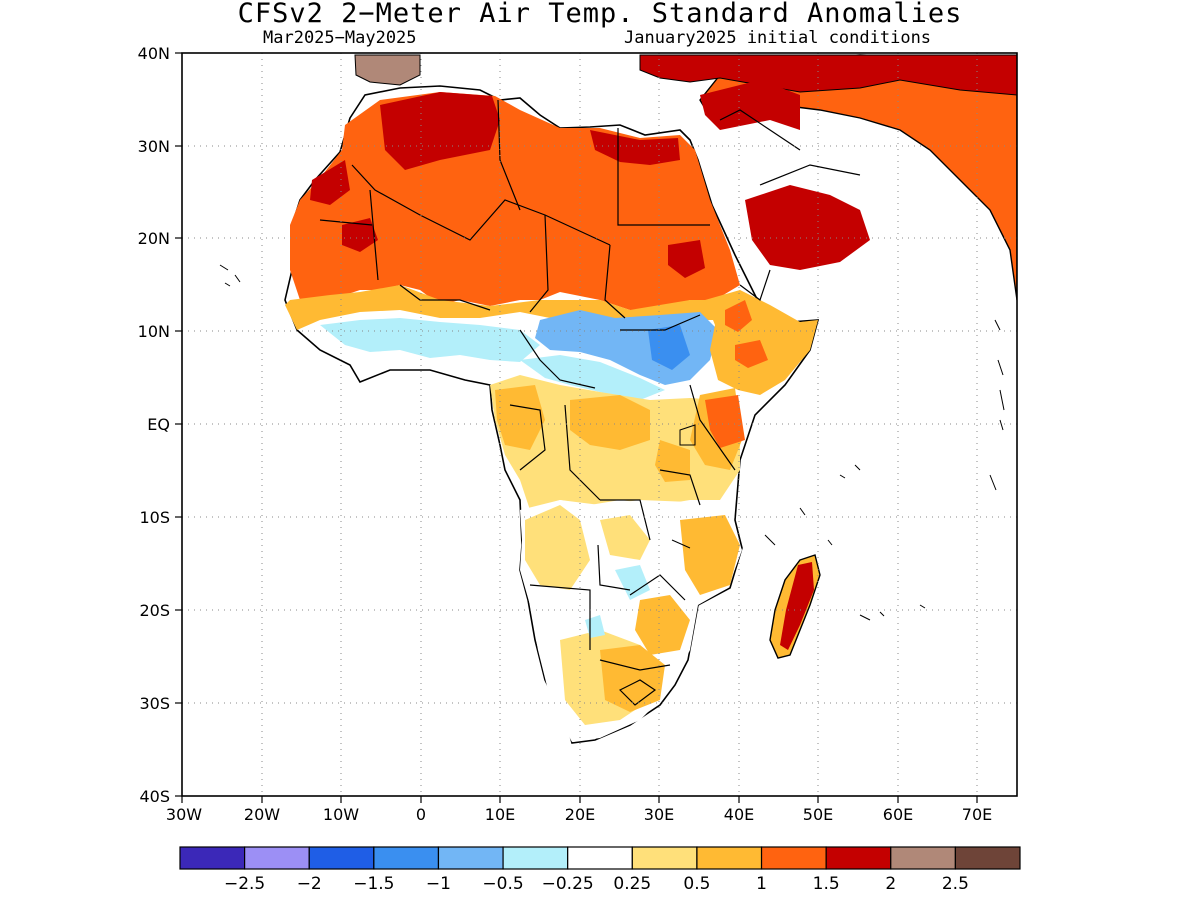 The height and width of the screenshot is (900, 1200). Describe the element at coordinates (587, 547) in the screenshot. I see `anomaly-angola-yellow` at that location.